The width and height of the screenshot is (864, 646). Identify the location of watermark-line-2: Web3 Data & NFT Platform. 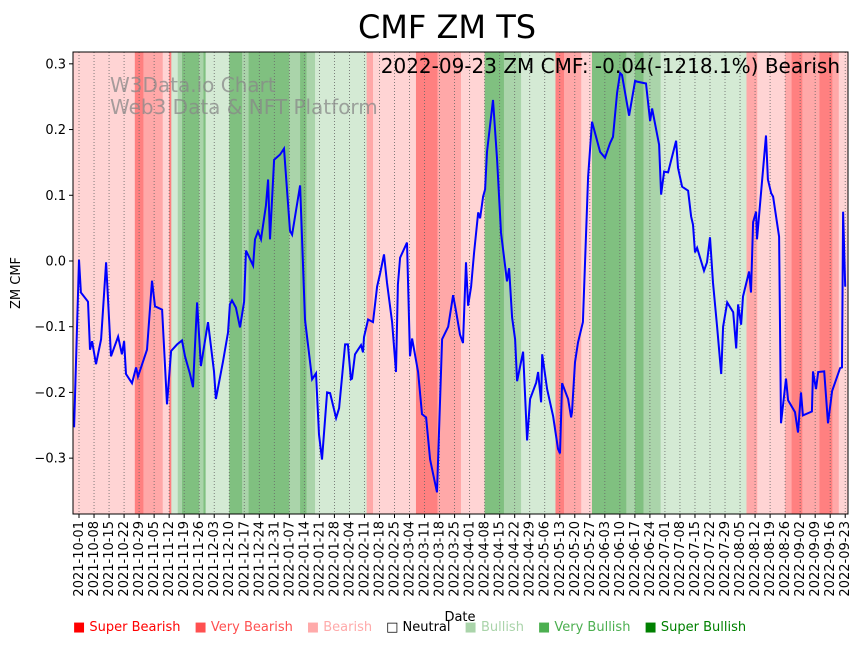
(244, 107).